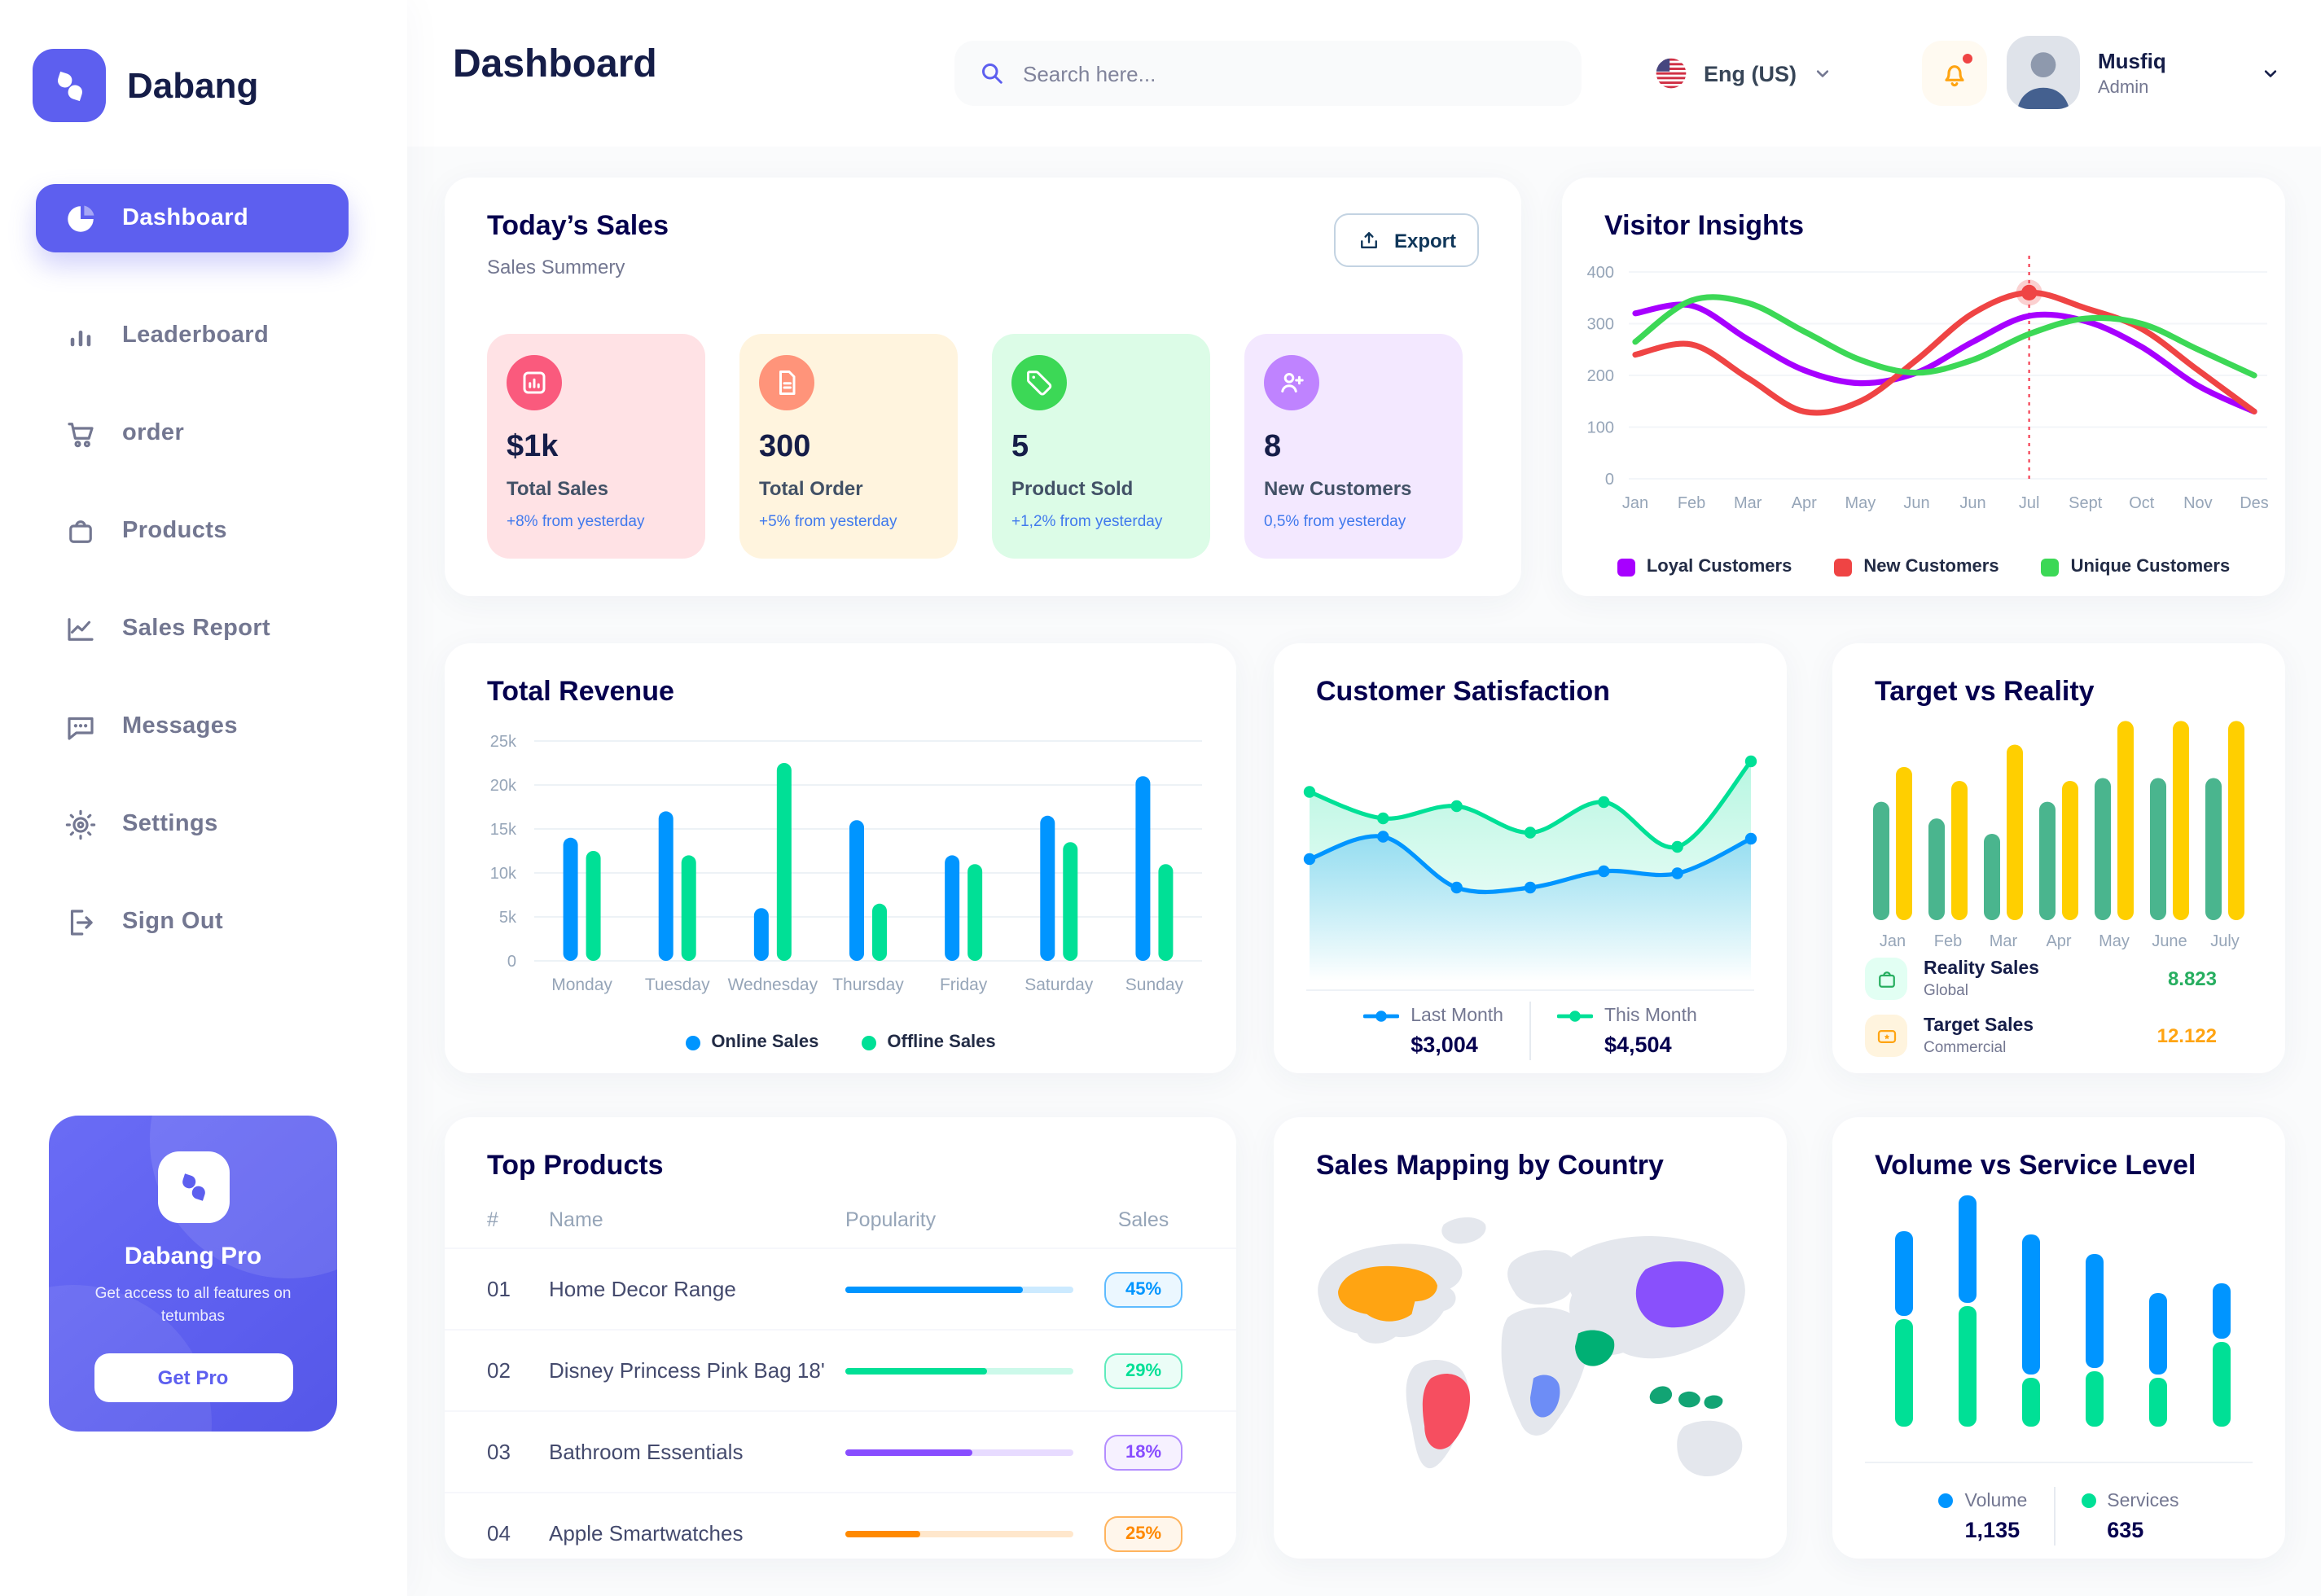  I want to click on svg-text: Oct, so click(2142, 503).